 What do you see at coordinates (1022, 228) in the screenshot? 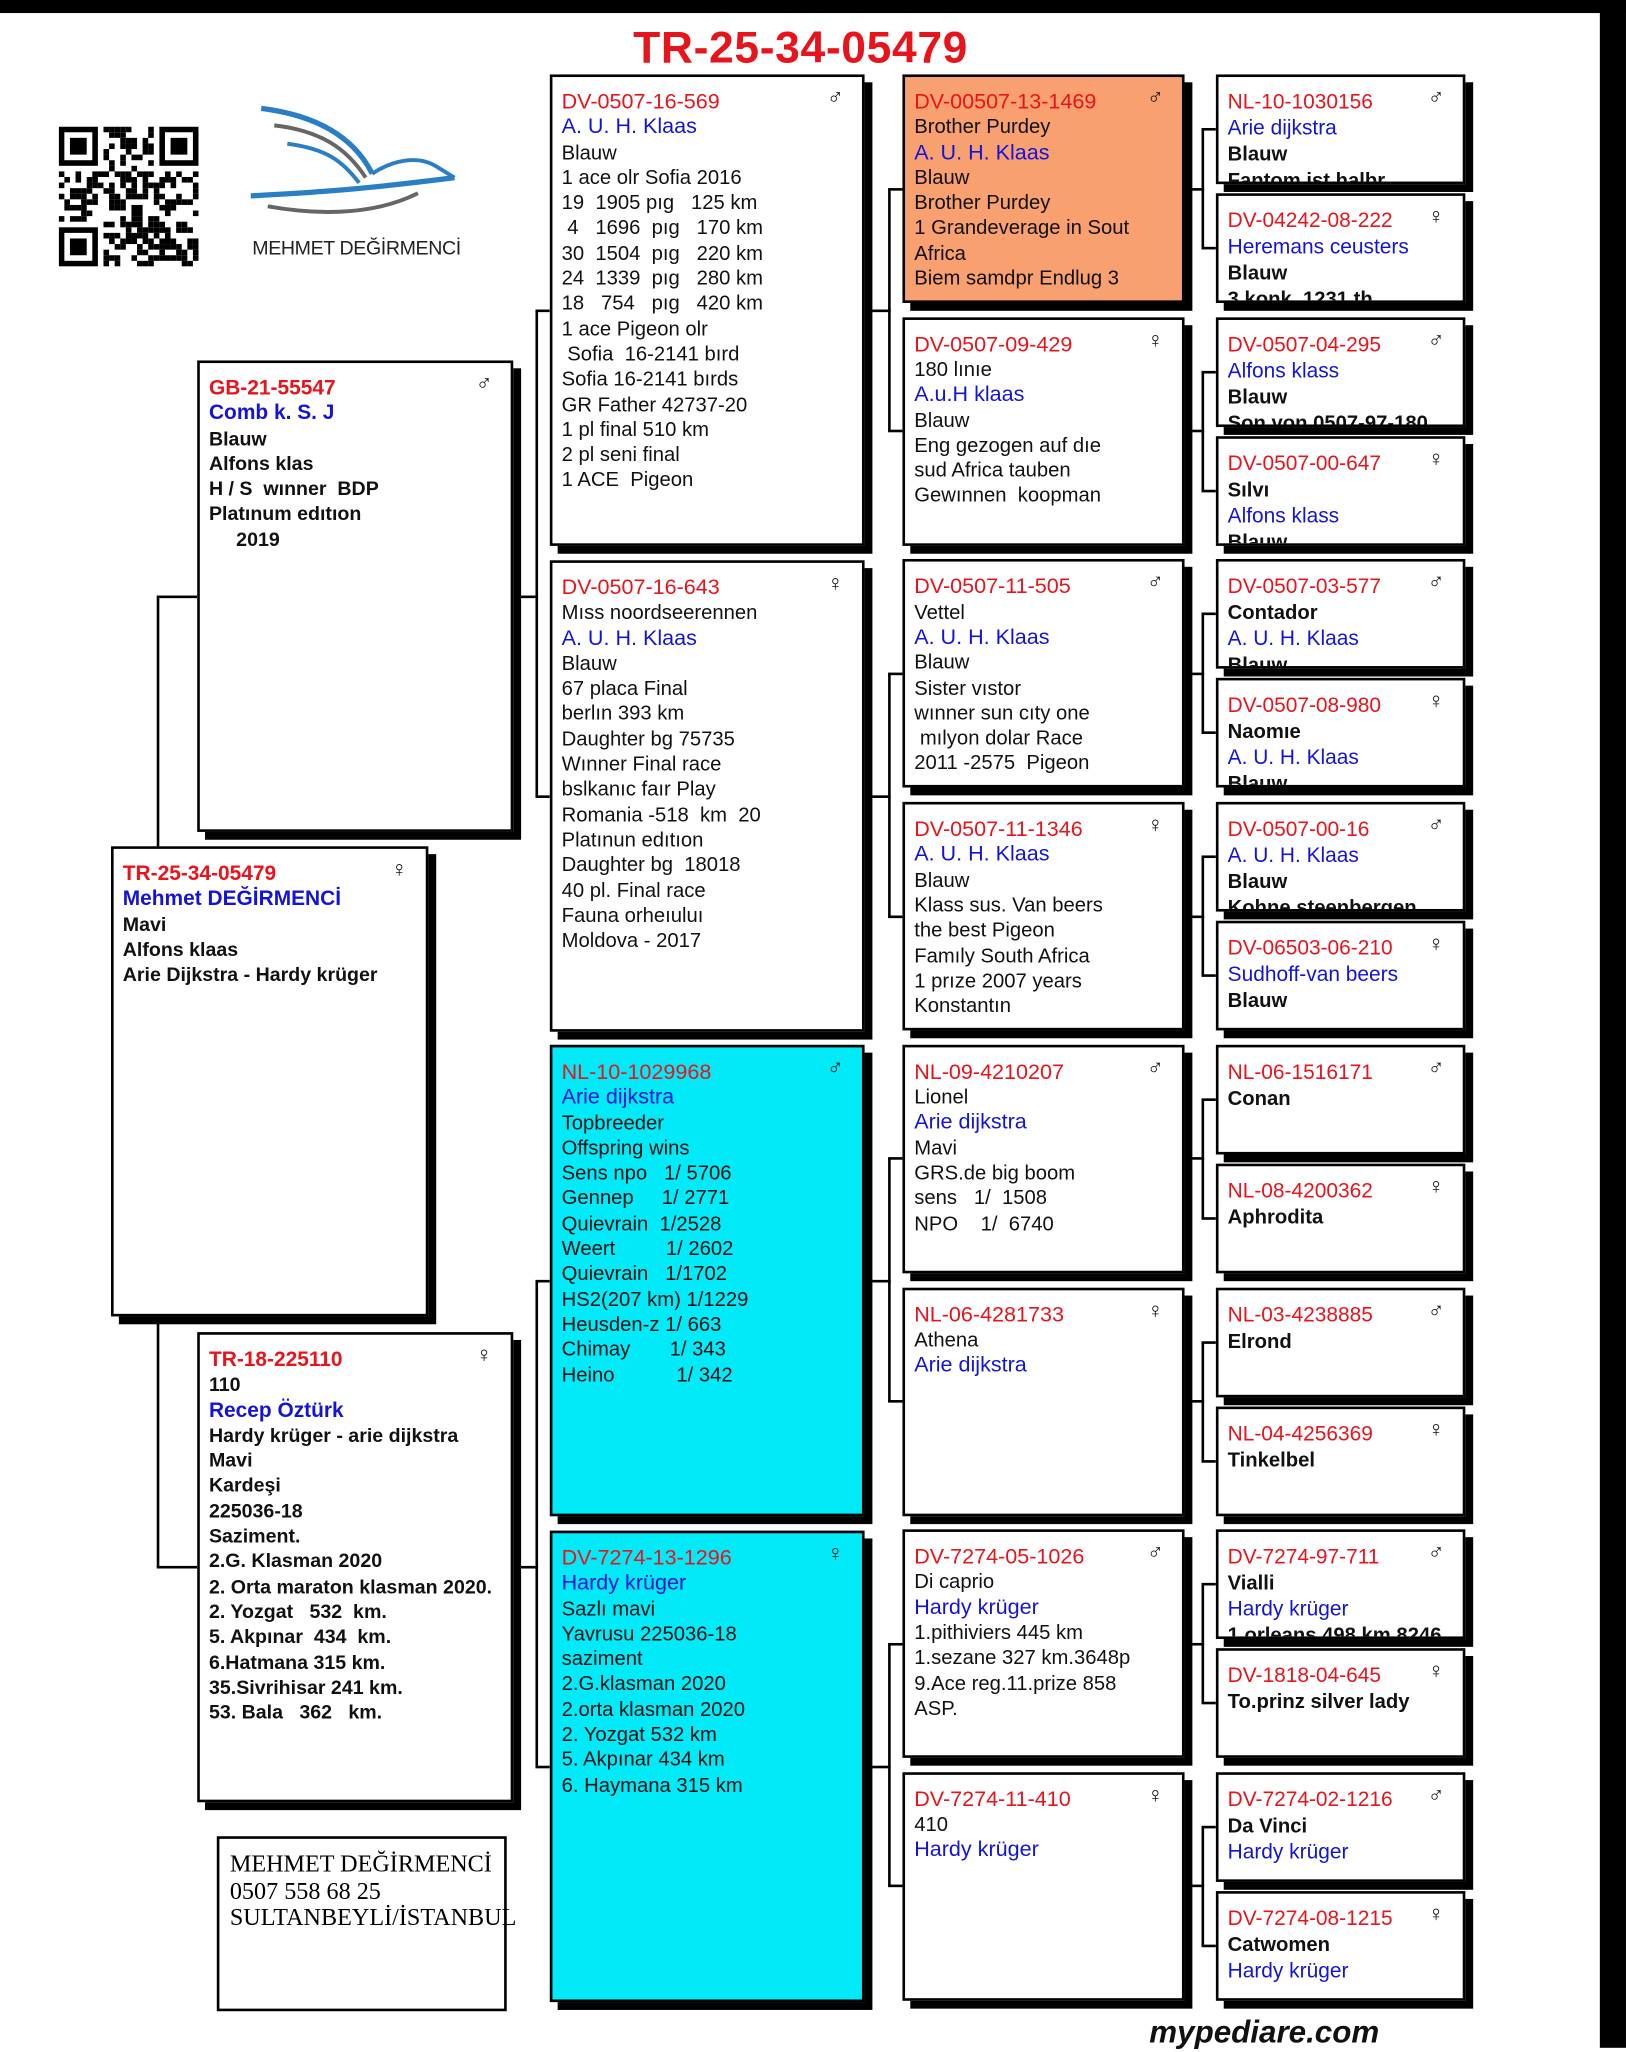
I see `pigeon-info-line: 1 Grandeverage in Sout` at bounding box center [1022, 228].